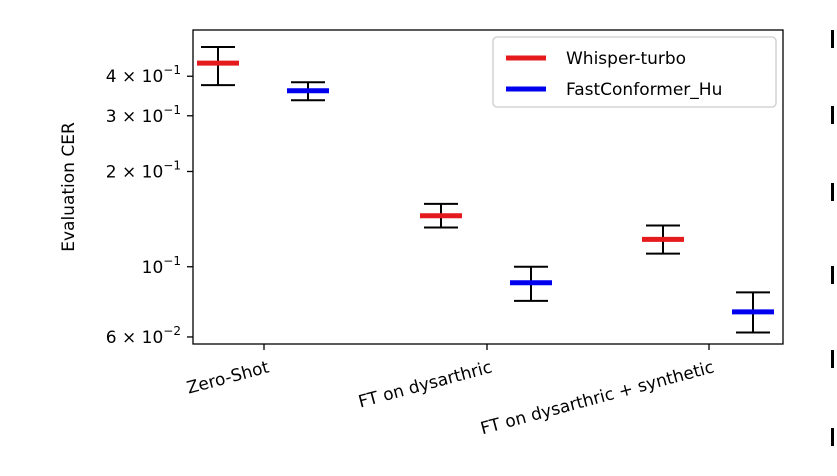 This screenshot has width=837, height=476. What do you see at coordinates (626, 59) in the screenshot?
I see `legend-label-whisper: Whisper-turbo` at bounding box center [626, 59].